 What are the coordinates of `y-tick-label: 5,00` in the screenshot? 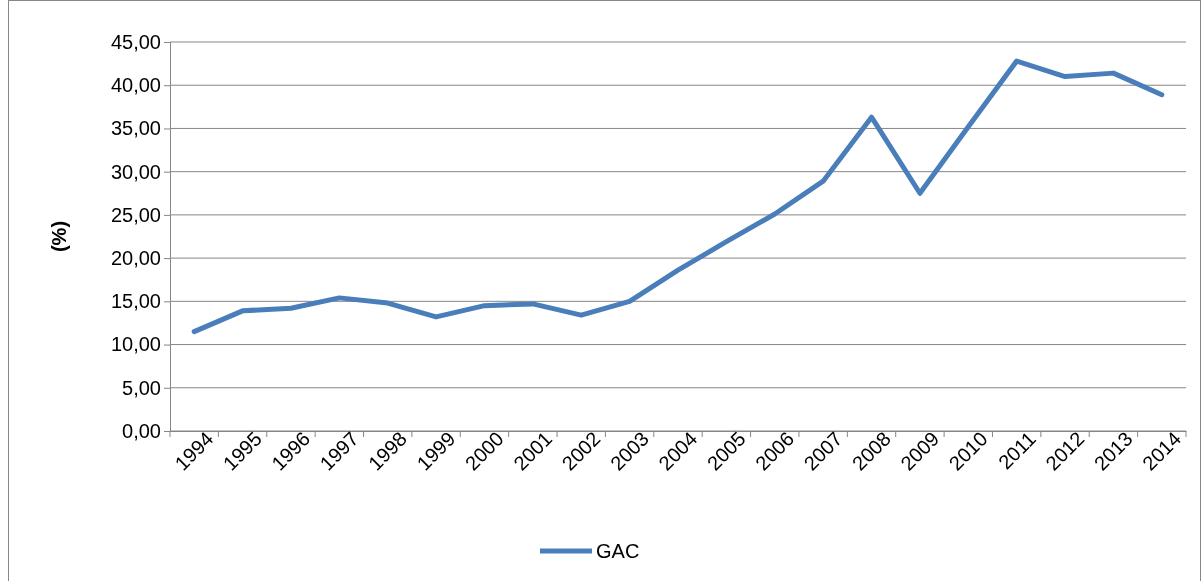 It's located at (141, 387).